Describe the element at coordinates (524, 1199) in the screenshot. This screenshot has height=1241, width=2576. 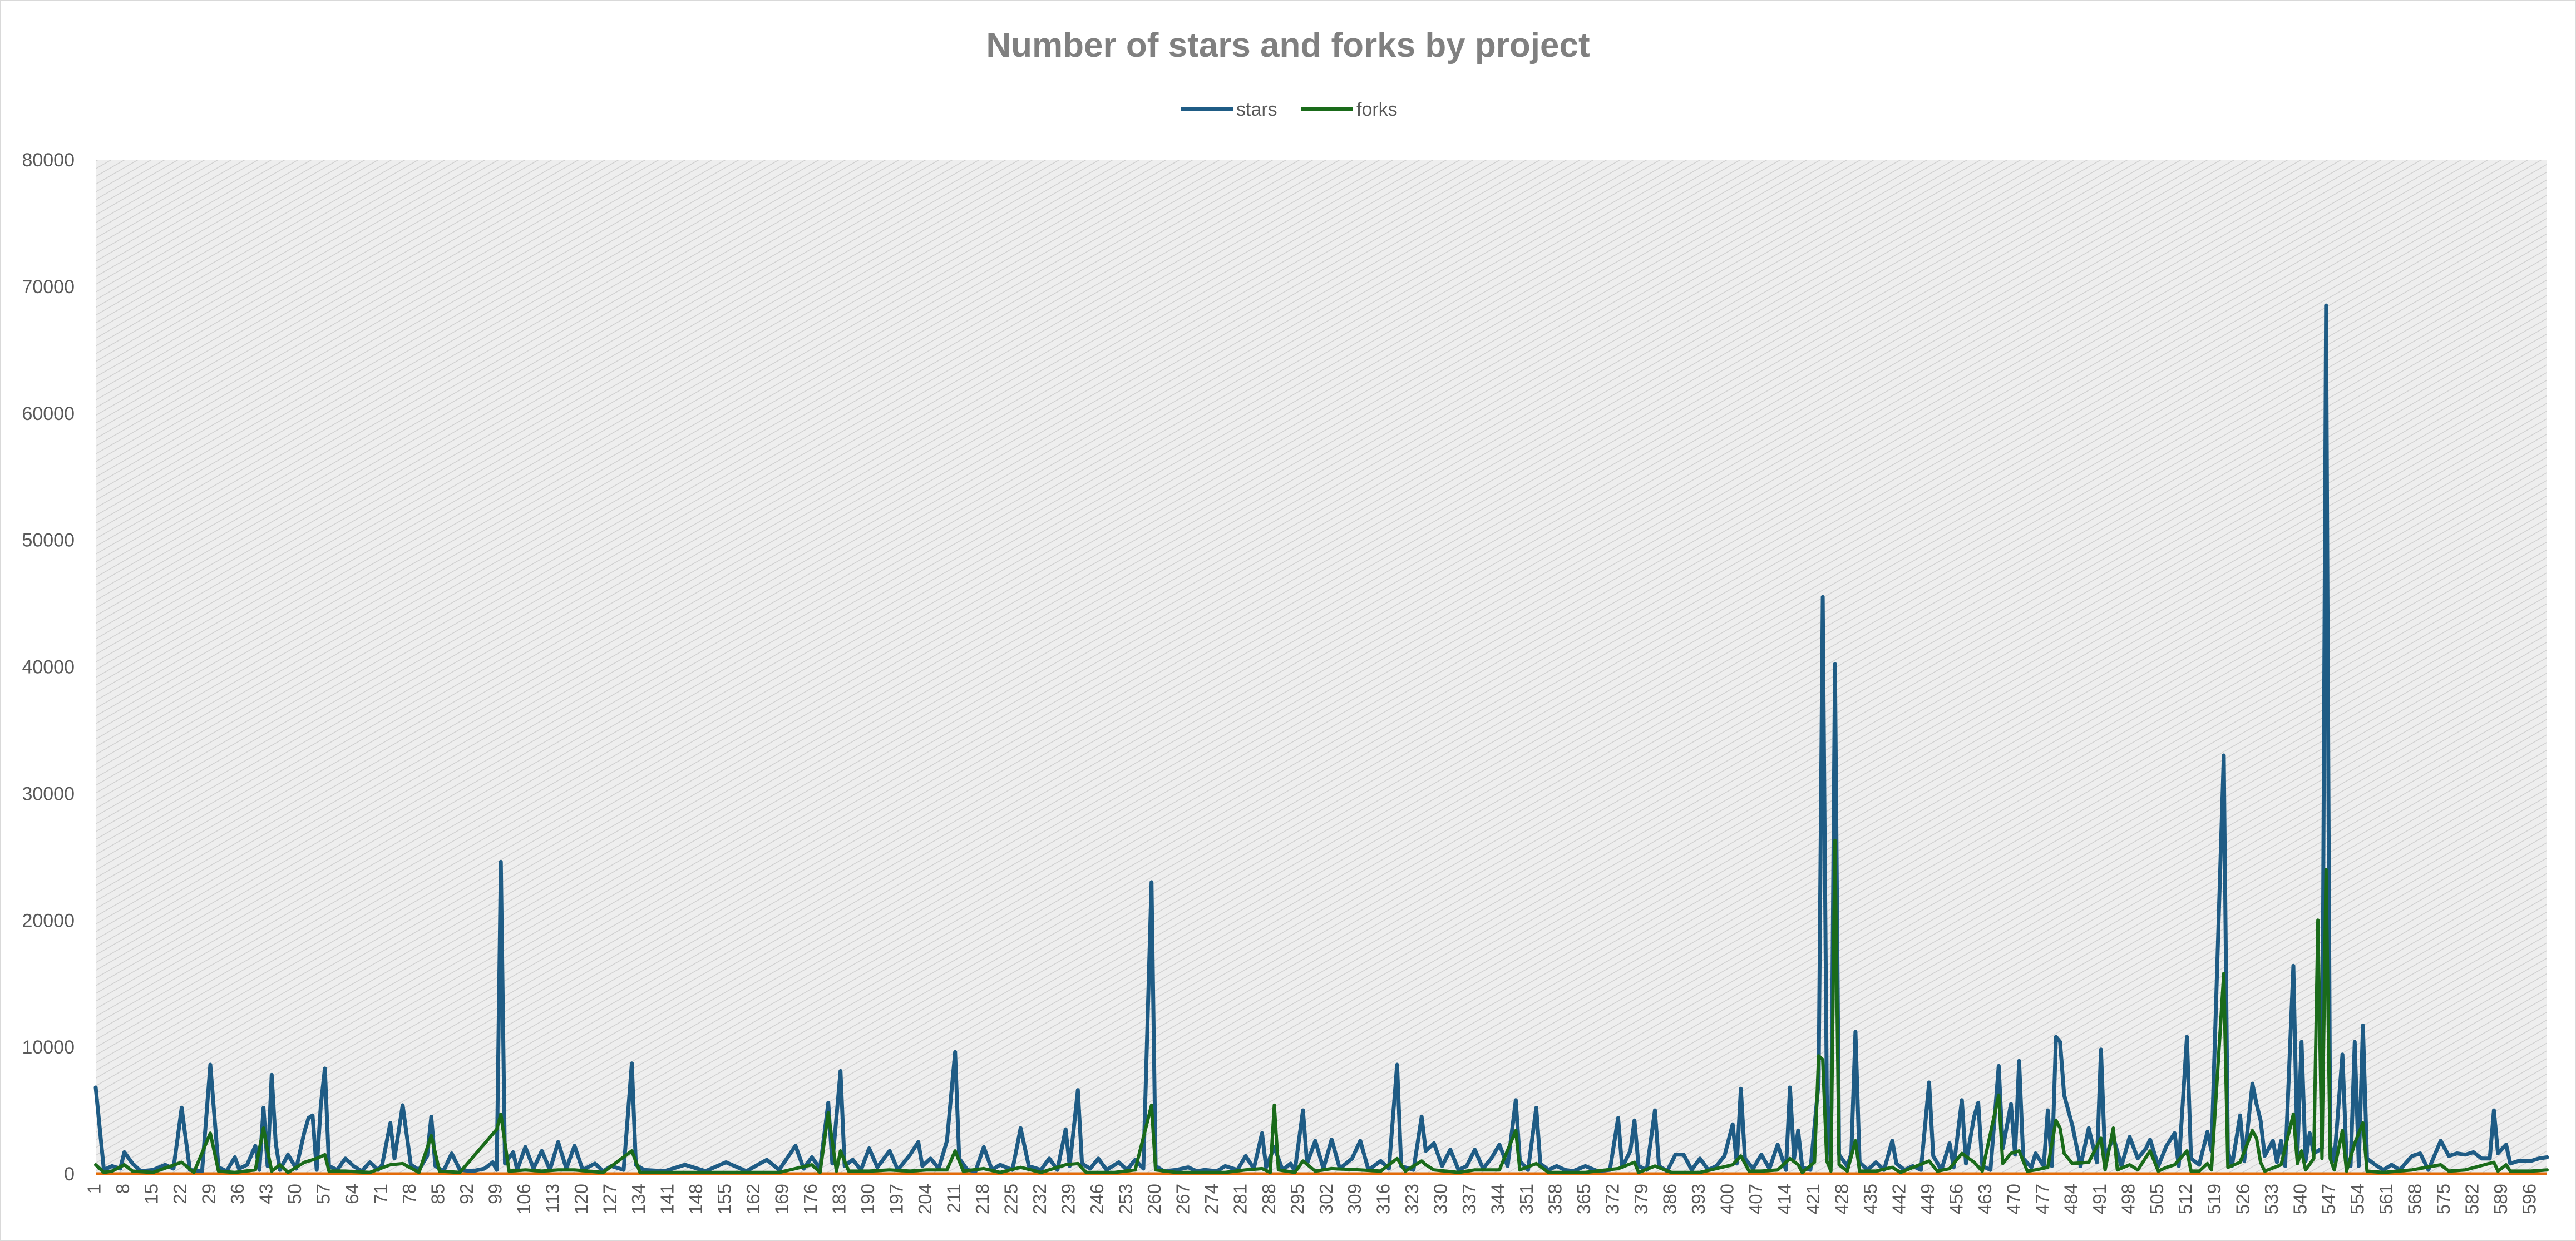
I see `x-tick-label: 106` at that location.